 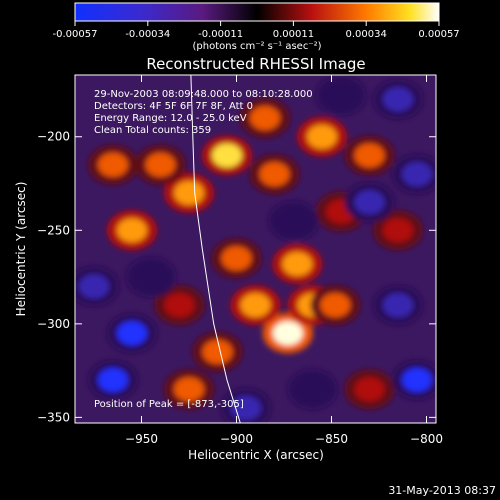 What do you see at coordinates (169, 404) in the screenshot?
I see `annotation-peak-position: Position of Peak = [-873,-305]` at bounding box center [169, 404].